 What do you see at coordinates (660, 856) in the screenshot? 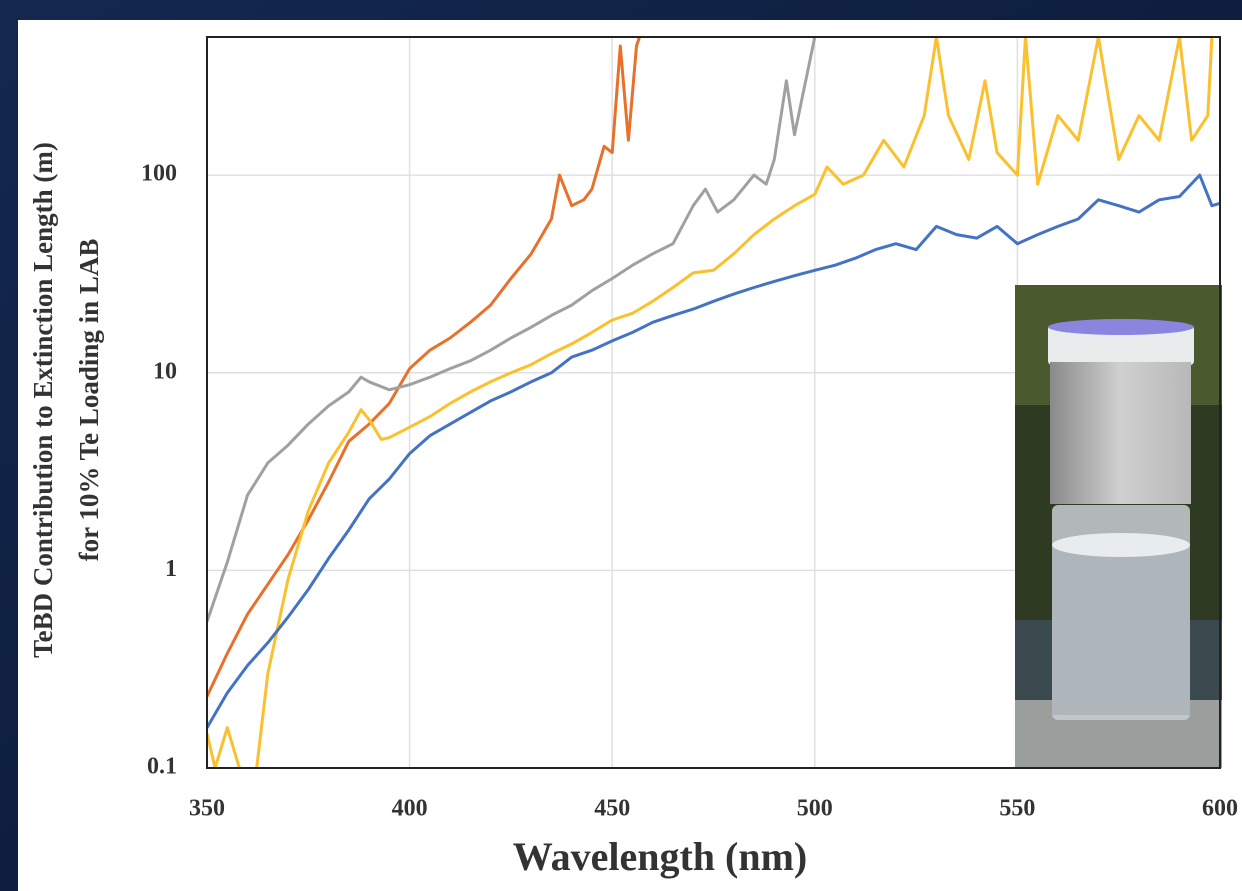
I see `x-axis-label: Wavelength (nm)` at bounding box center [660, 856].